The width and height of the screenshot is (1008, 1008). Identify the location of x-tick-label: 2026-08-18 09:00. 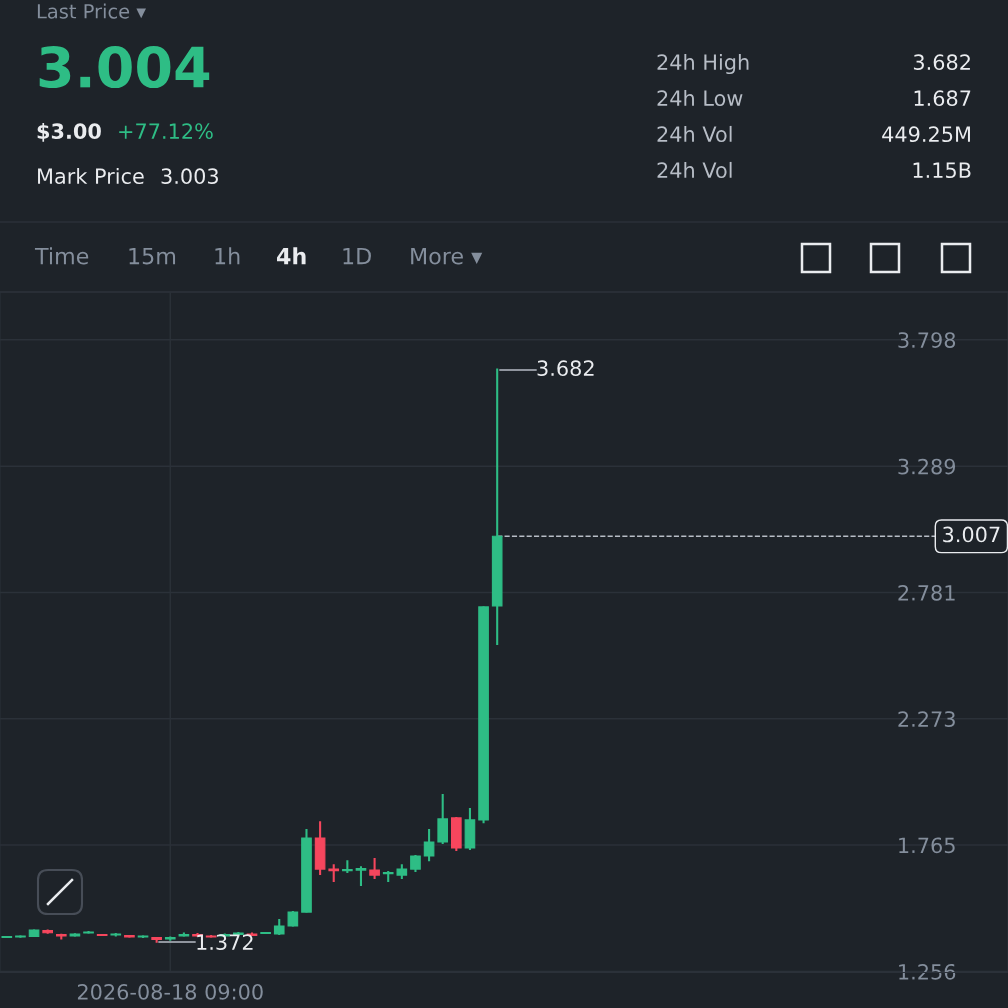
(170, 991).